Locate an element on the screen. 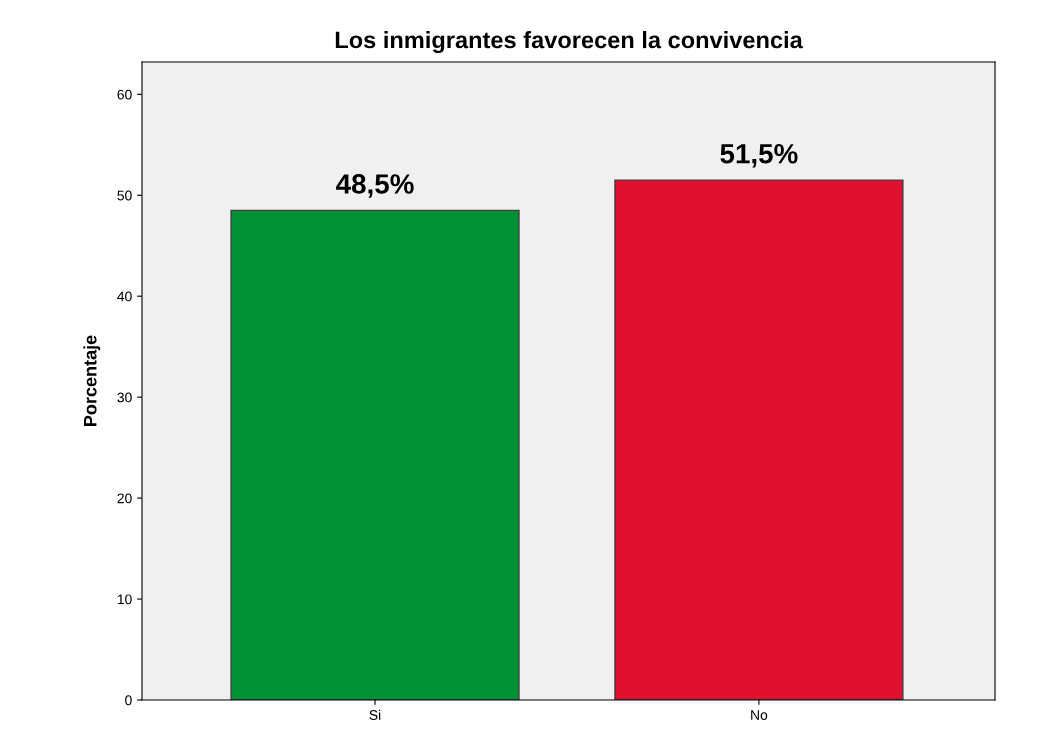  chart-title: Los inmigrantes favorecen la convivencia is located at coordinates (569, 42).